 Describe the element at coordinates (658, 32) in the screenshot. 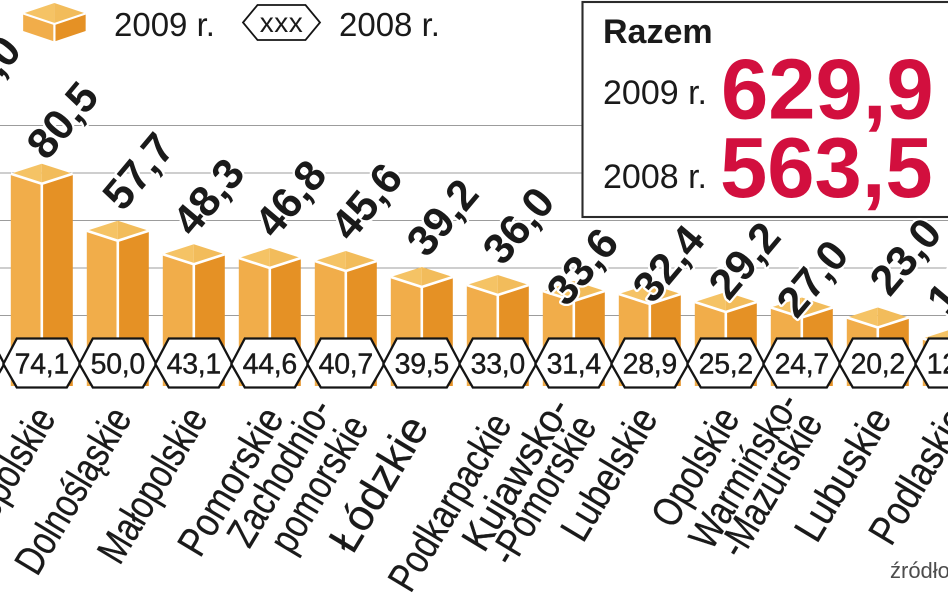

I see `svg-text: Razem` at that location.